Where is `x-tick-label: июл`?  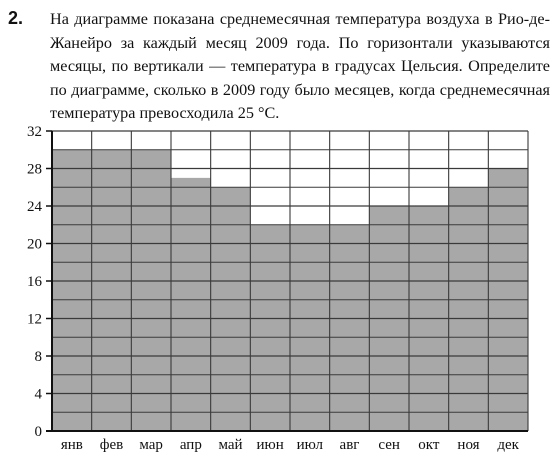 x-tick-label: июл is located at coordinates (310, 445).